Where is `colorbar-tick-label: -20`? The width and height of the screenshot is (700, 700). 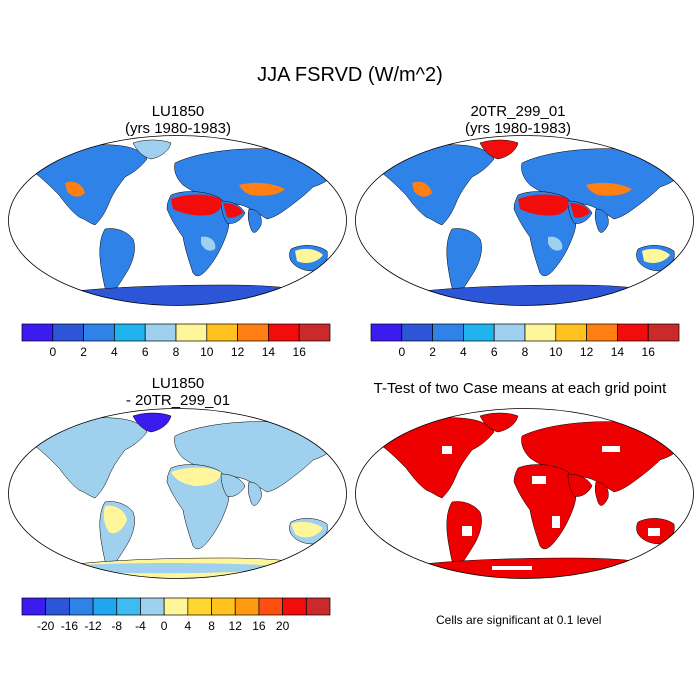 colorbar-tick-label: -20 is located at coordinates (46, 626).